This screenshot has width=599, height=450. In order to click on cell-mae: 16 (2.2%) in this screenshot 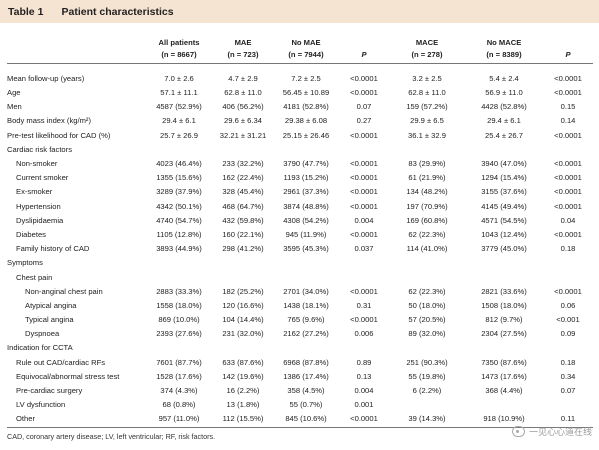, I will do `click(243, 391)`.